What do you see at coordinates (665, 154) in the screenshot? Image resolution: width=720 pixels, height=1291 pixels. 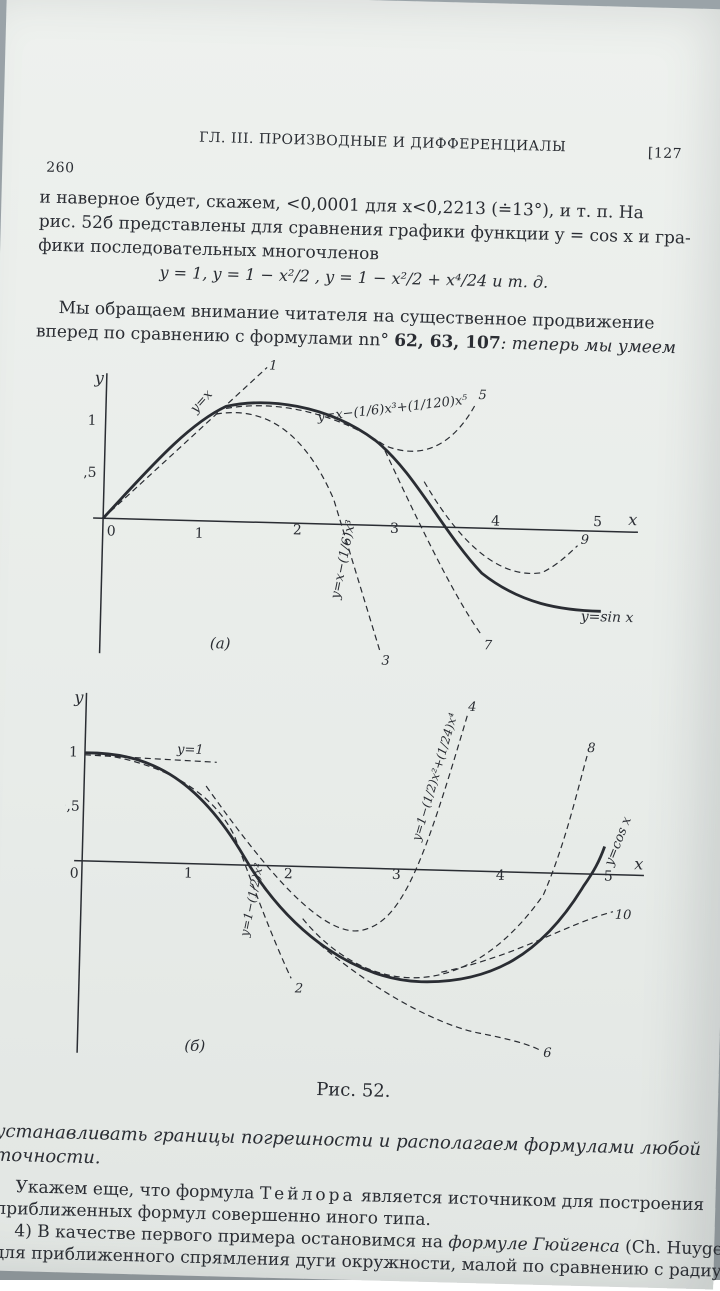 I see `section-number: [127` at bounding box center [665, 154].